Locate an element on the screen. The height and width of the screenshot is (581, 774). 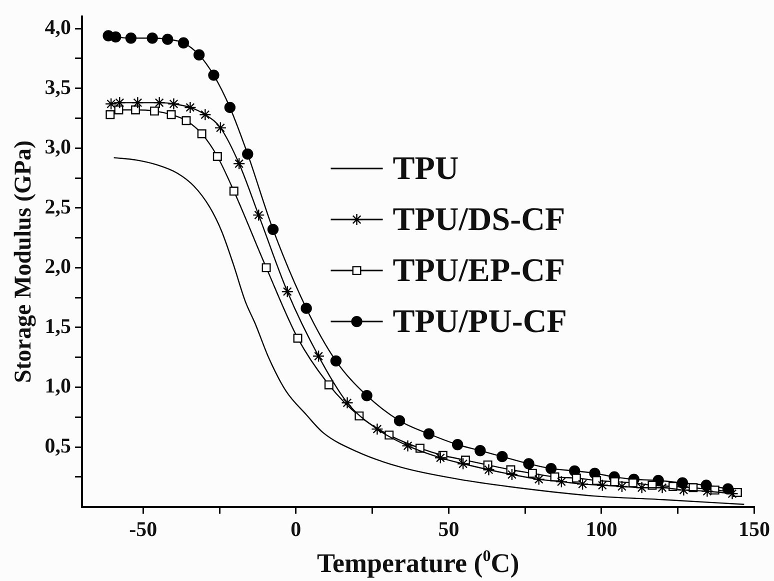
x-tick-label: -50 is located at coordinates (143, 528).